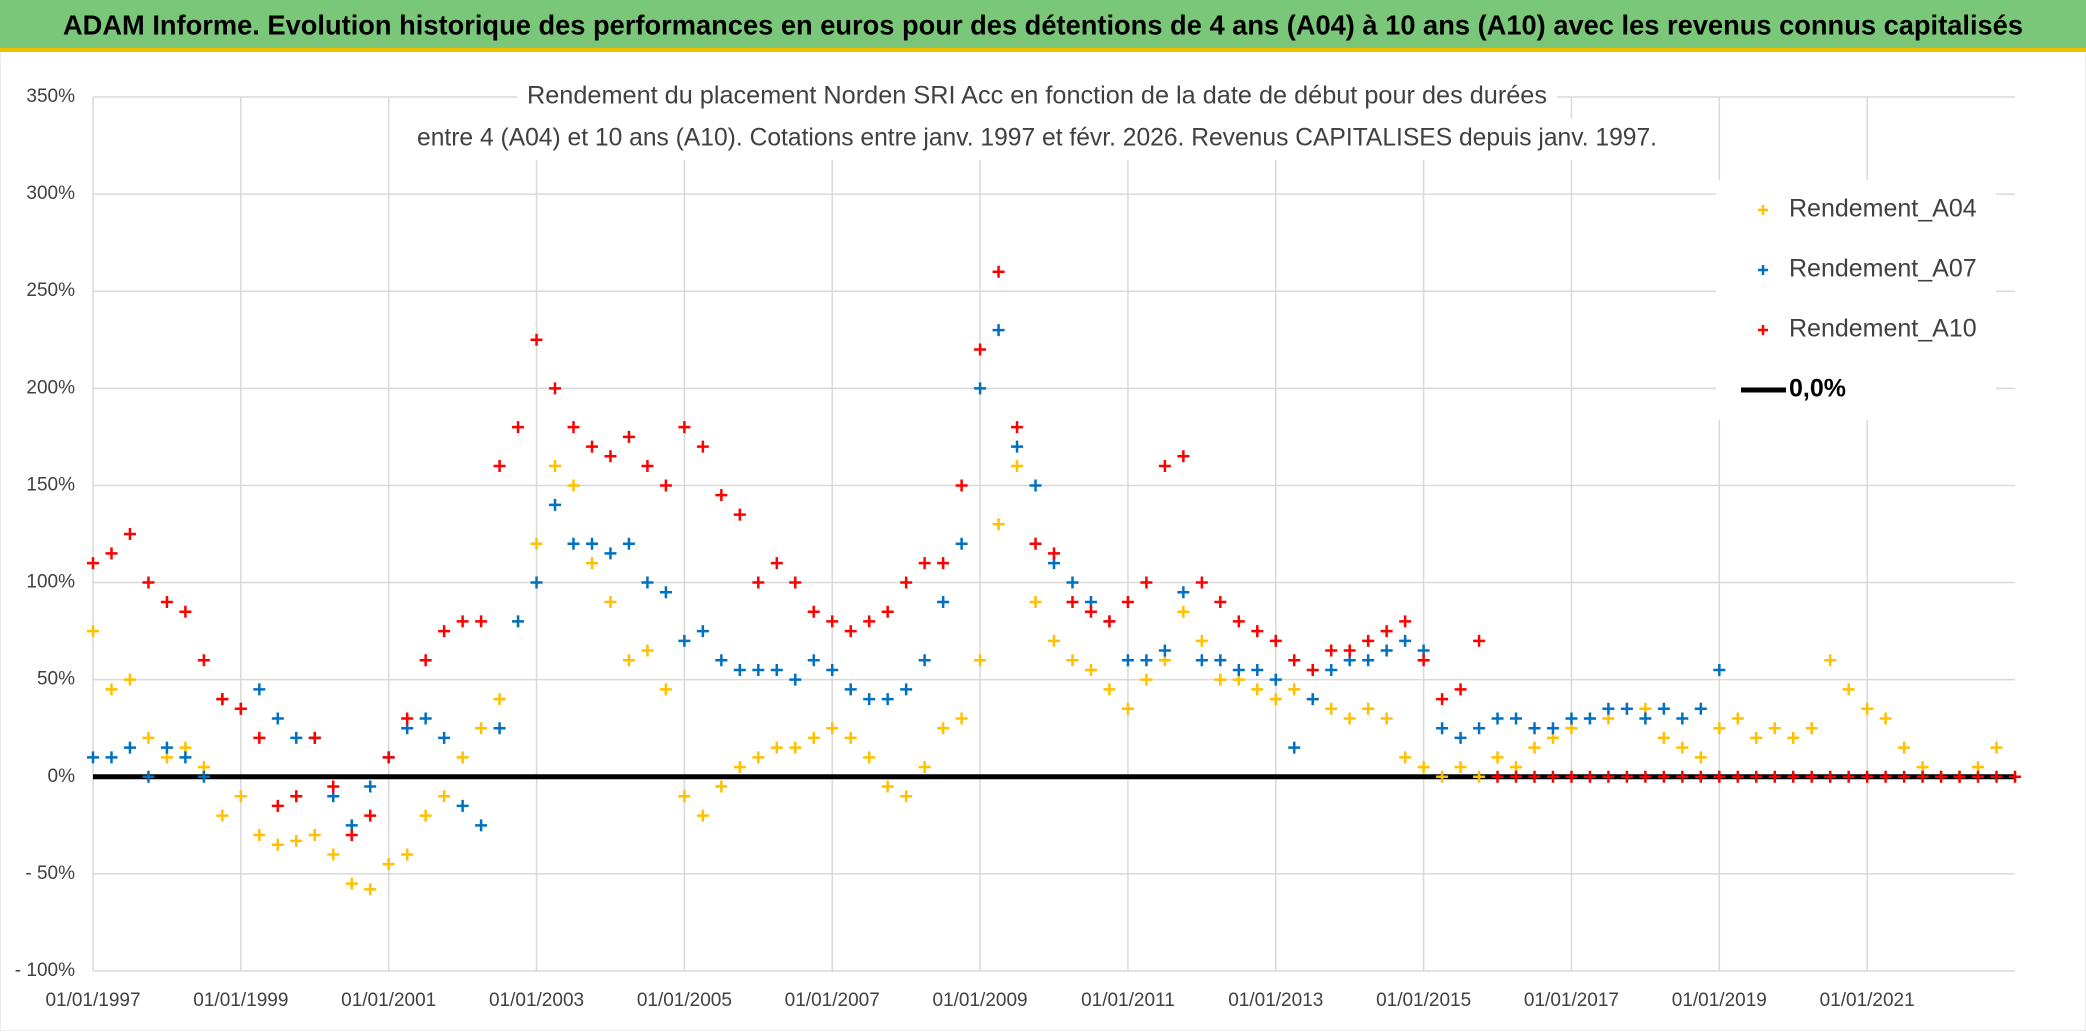 The height and width of the screenshot is (1036, 2086). Describe the element at coordinates (1763, 270) in the screenshot. I see `legend-marker` at that location.